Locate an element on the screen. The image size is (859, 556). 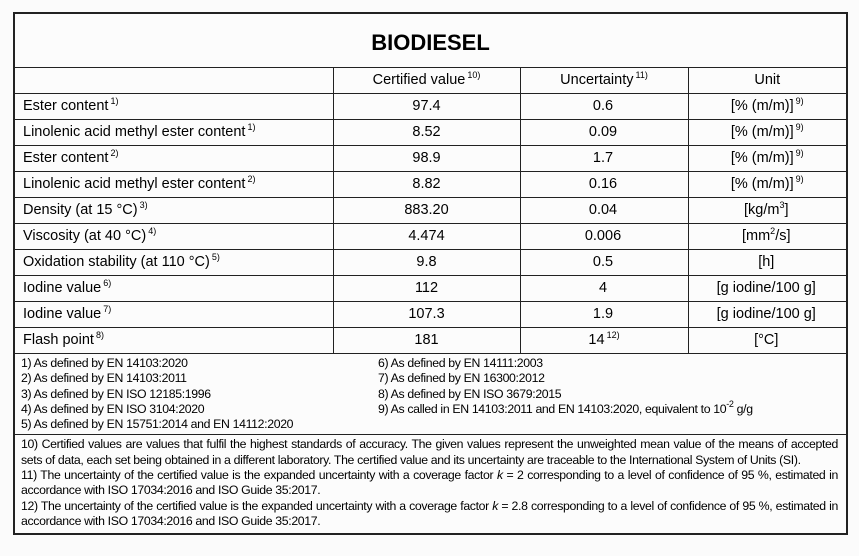
unit-cell: [h] is located at coordinates (766, 262).